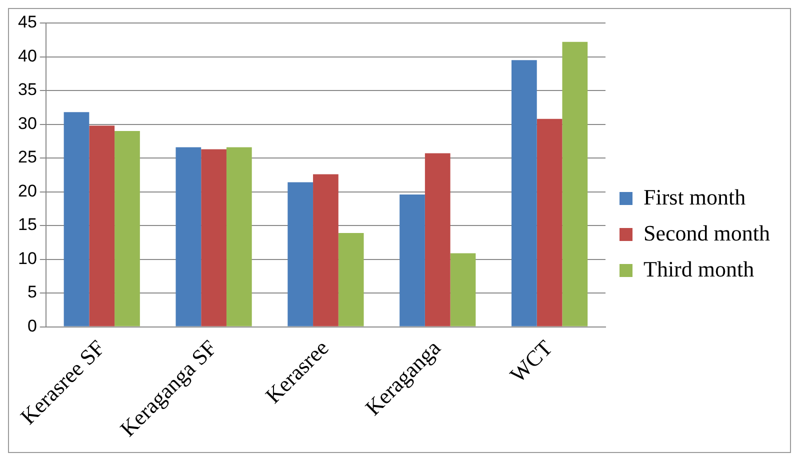 The image size is (801, 461). I want to click on y-tick-label: 10, so click(27, 258).